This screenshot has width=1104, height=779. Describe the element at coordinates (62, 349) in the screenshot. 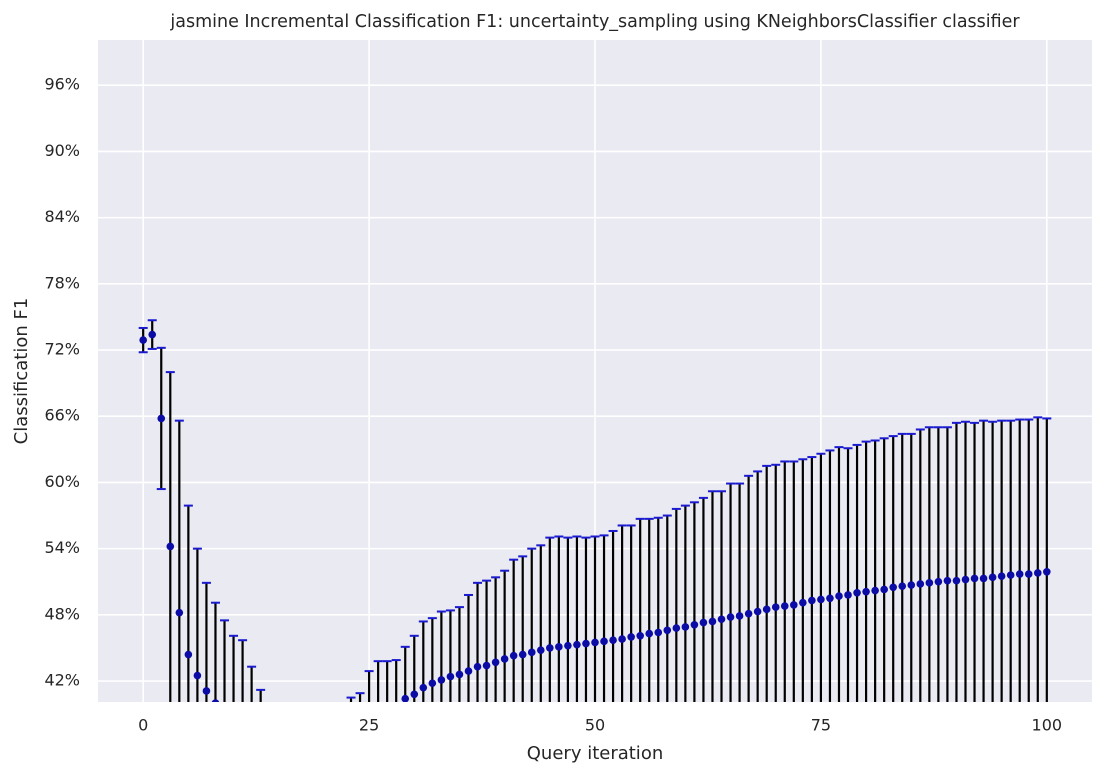

I see `y-tick-label: 72%` at that location.